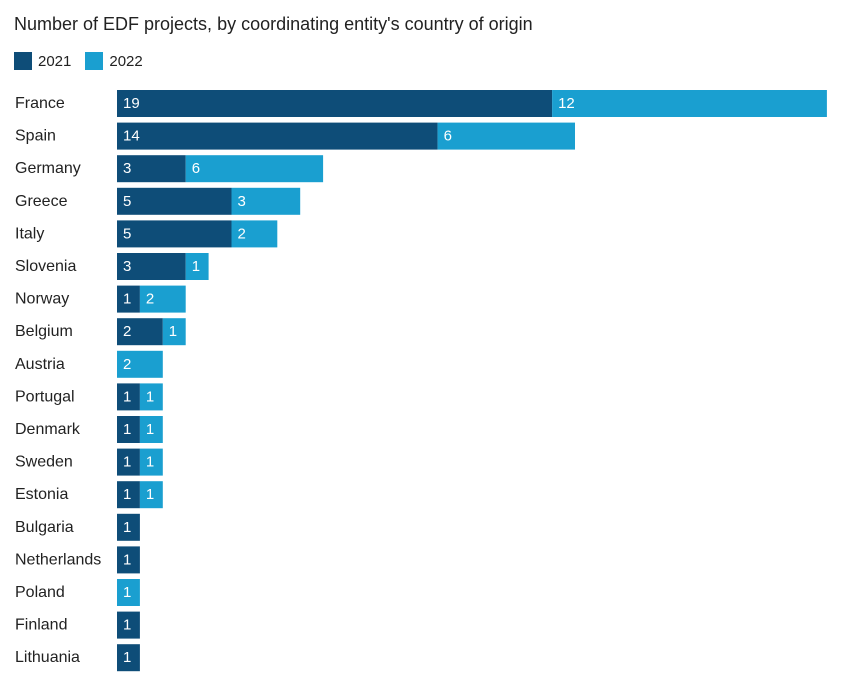 Image resolution: width=842 pixels, height=693 pixels. I want to click on category-label-france: France, so click(40, 103).